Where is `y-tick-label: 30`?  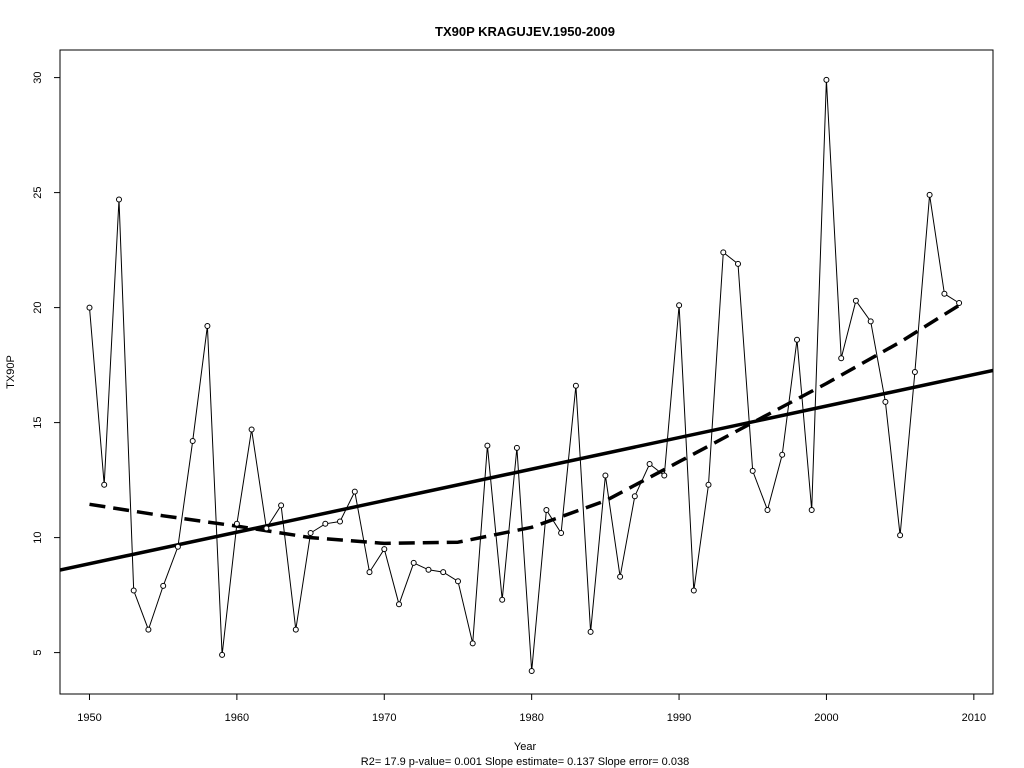
y-tick-label: 30 is located at coordinates (38, 77).